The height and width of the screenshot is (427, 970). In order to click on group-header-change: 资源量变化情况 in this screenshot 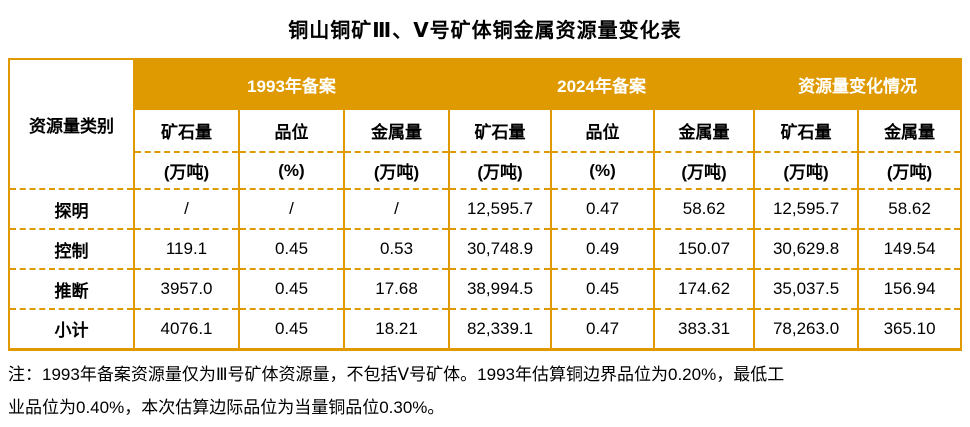, I will do `click(858, 84)`.